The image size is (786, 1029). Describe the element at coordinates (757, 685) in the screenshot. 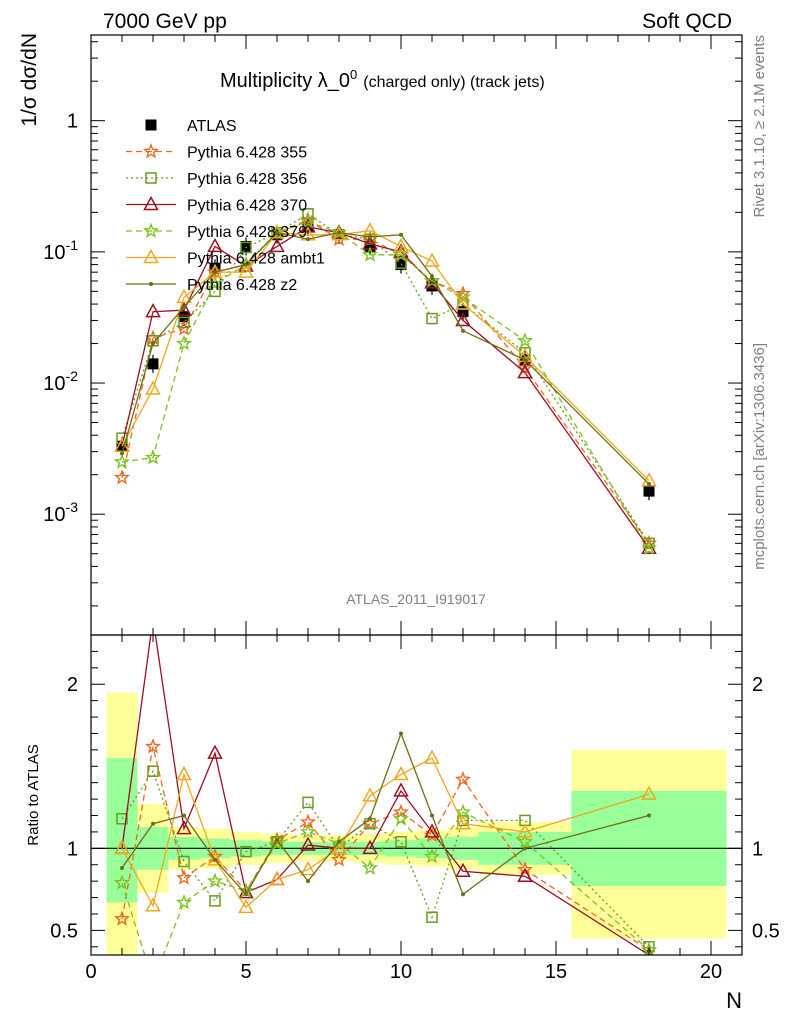

I see `y-tick-label-ratio-right: 2` at that location.